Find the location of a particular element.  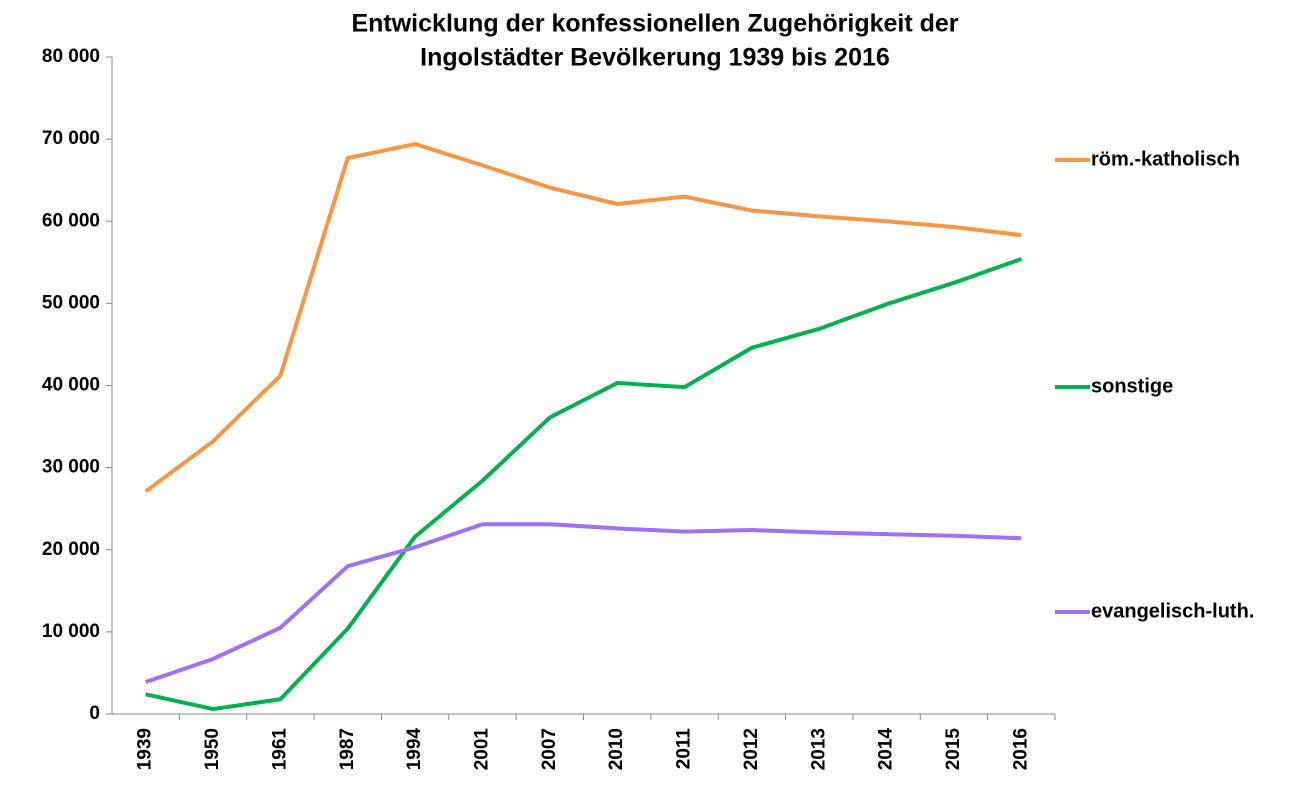

legend-label: röm.-katholisch is located at coordinates (1165, 159).